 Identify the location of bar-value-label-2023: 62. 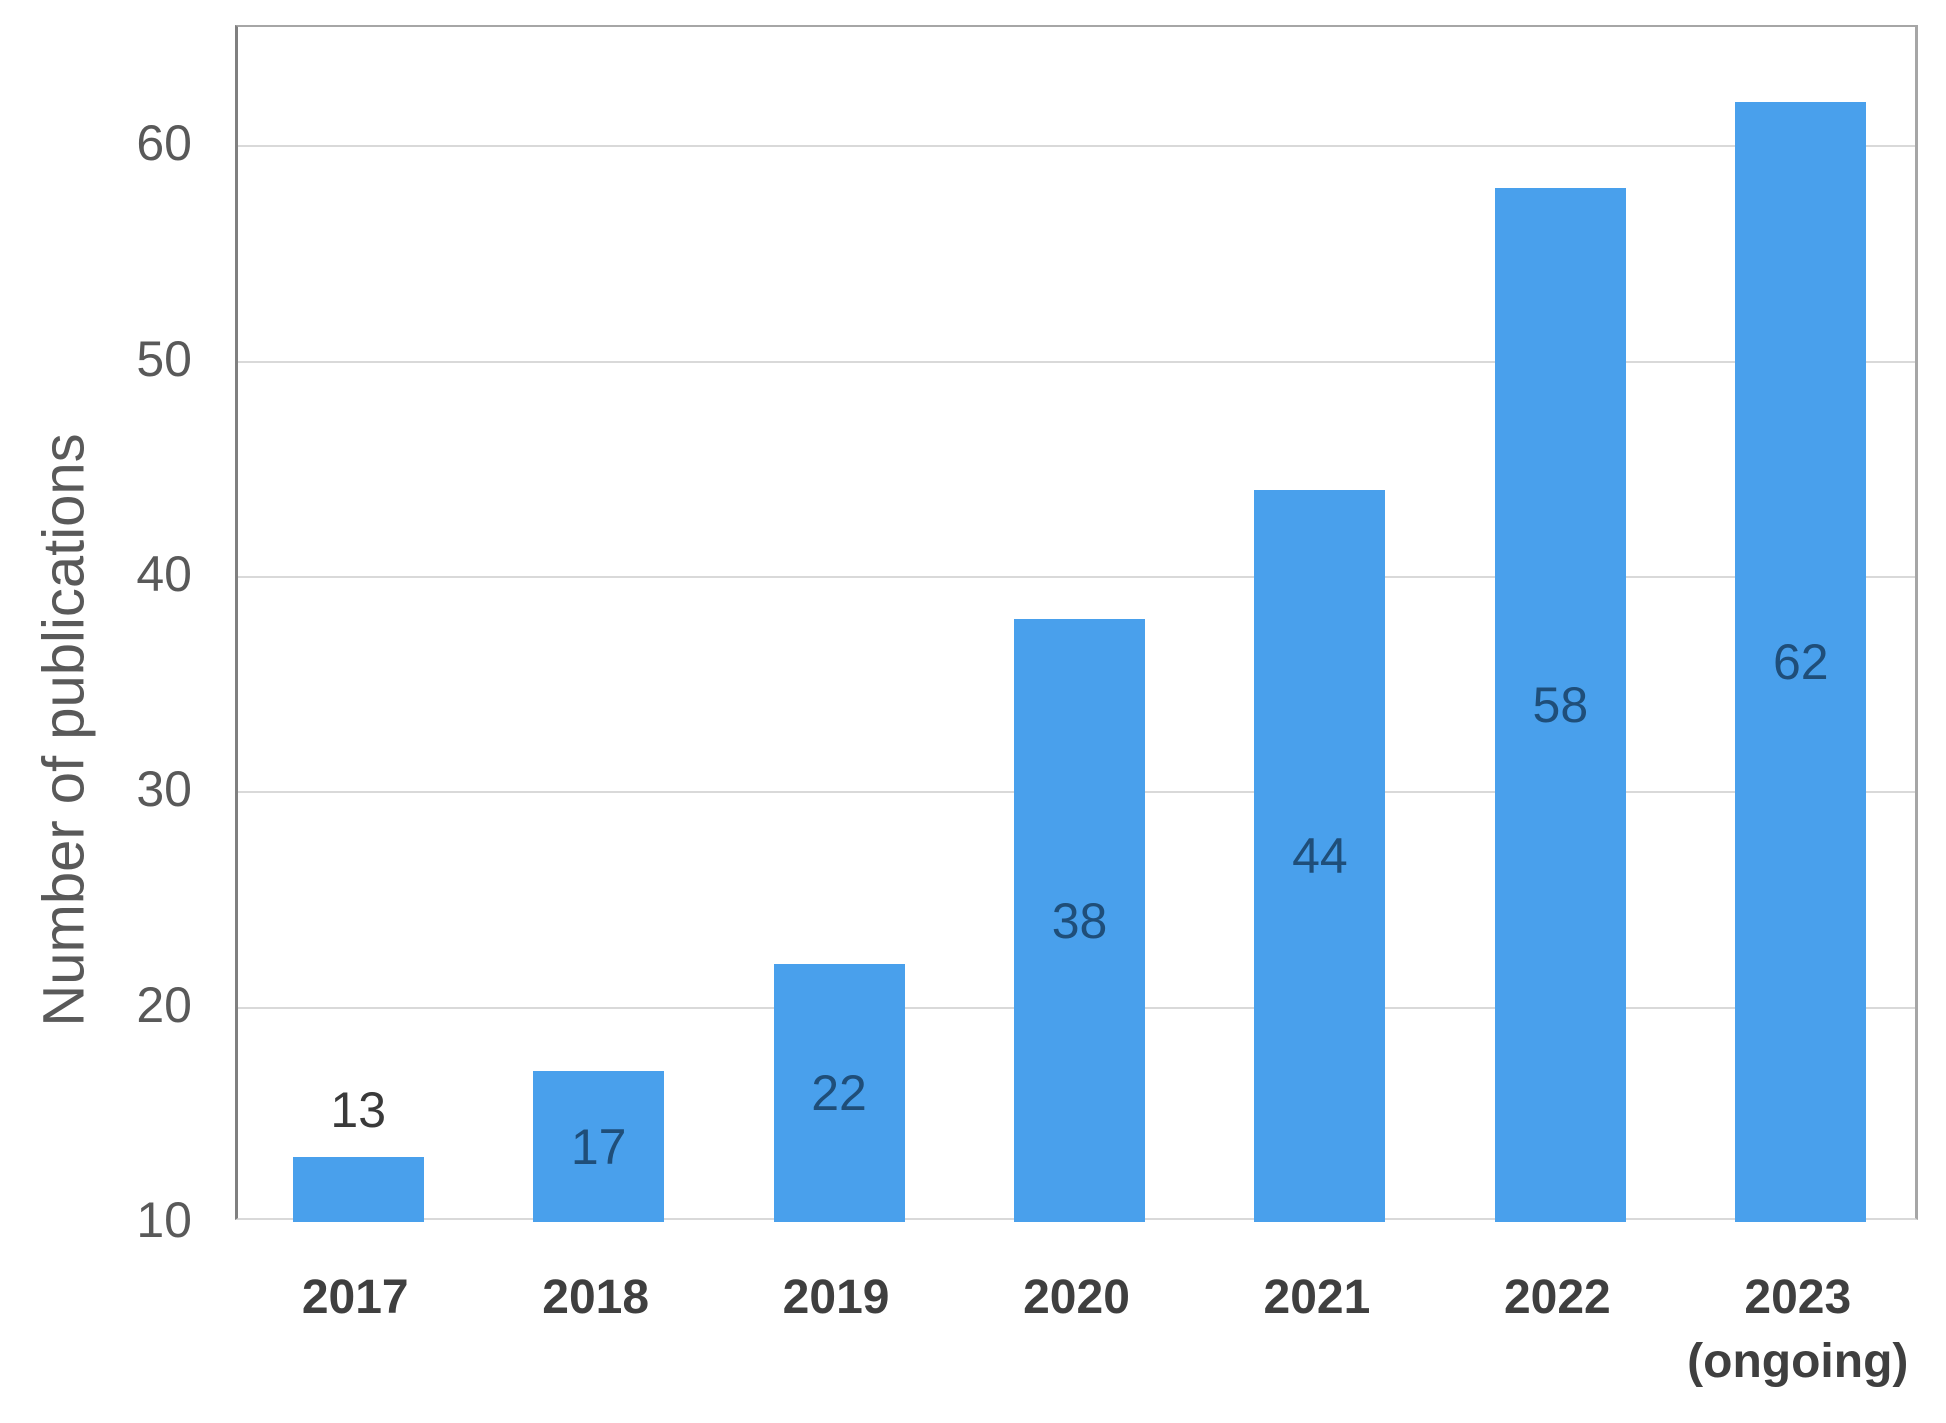
(1800, 662).